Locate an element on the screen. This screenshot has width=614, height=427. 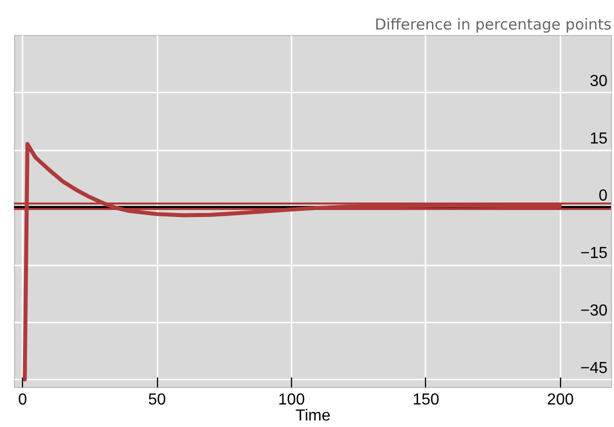
x-tick-label: 150 is located at coordinates (426, 400).